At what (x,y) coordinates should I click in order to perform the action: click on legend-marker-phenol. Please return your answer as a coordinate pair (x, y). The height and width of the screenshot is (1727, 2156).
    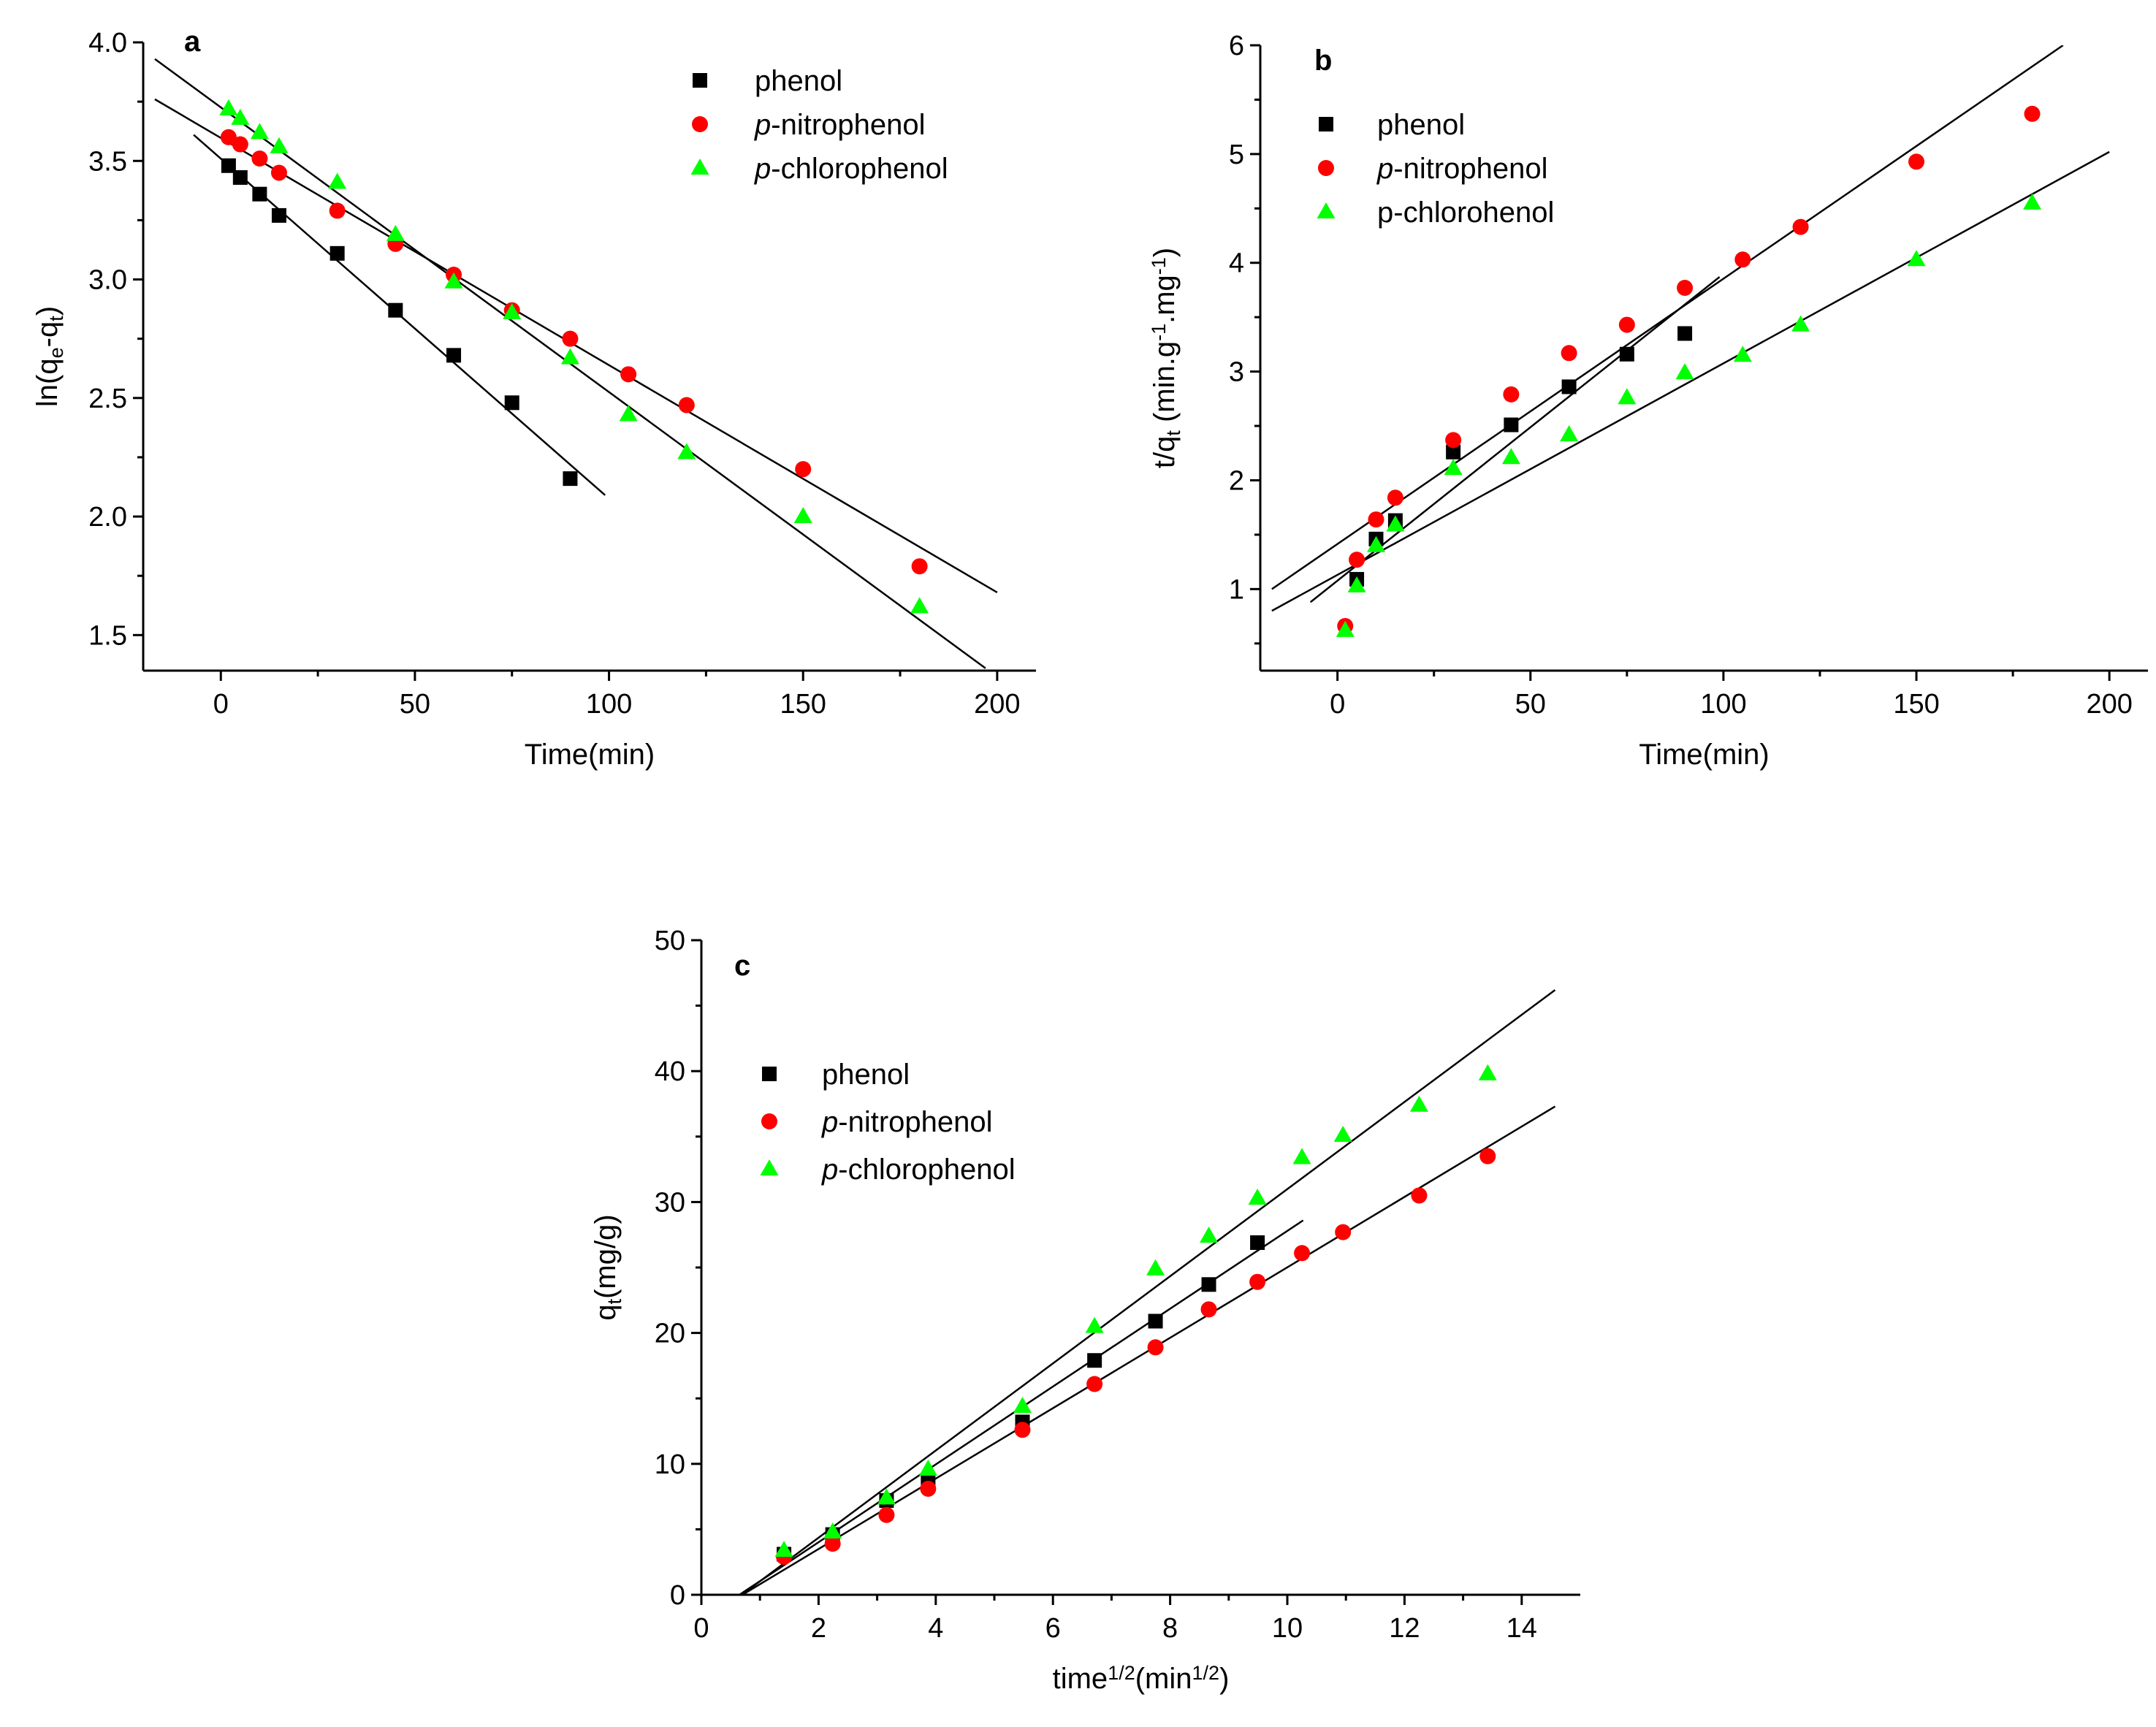
    Looking at the image, I should click on (1326, 124).